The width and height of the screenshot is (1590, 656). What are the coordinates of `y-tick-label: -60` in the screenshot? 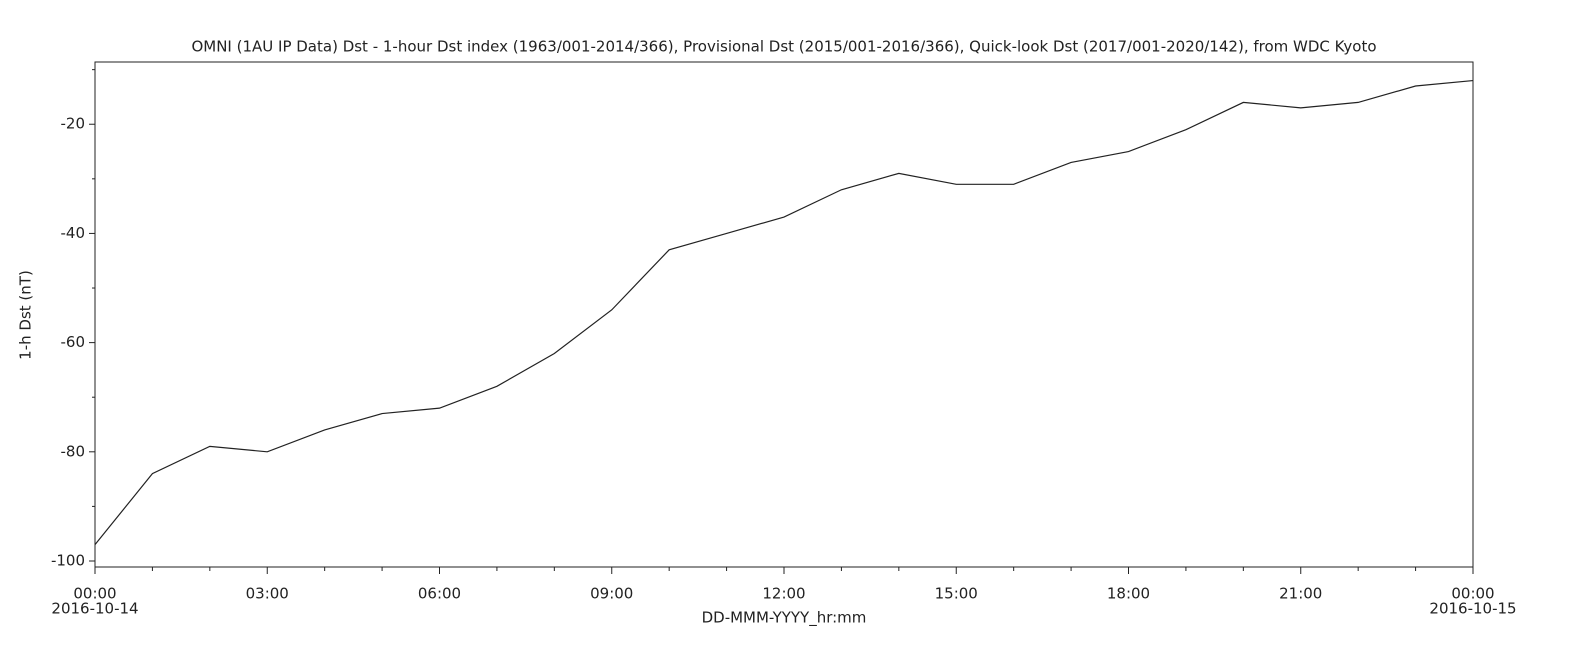 It's located at (73, 342).